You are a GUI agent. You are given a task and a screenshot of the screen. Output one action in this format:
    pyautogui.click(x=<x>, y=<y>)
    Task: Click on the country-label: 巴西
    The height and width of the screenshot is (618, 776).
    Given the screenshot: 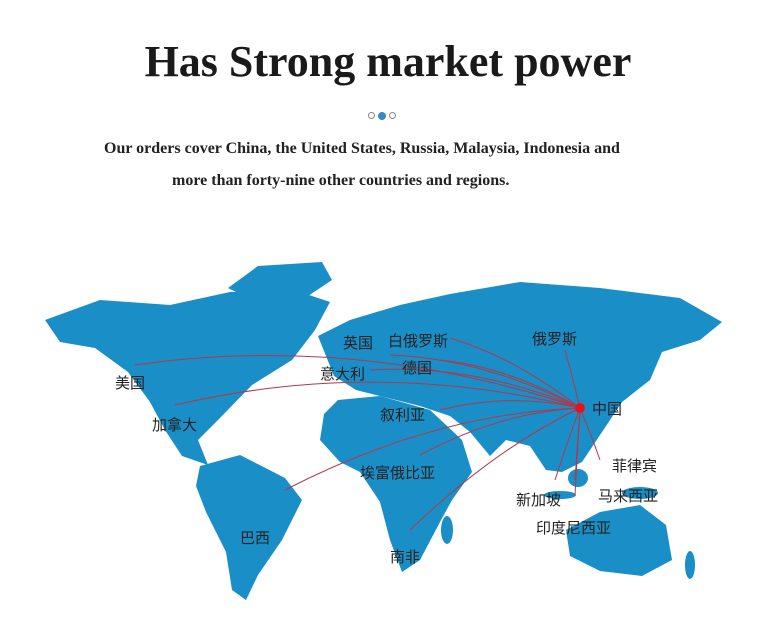 What is the action you would take?
    pyautogui.click(x=255, y=538)
    